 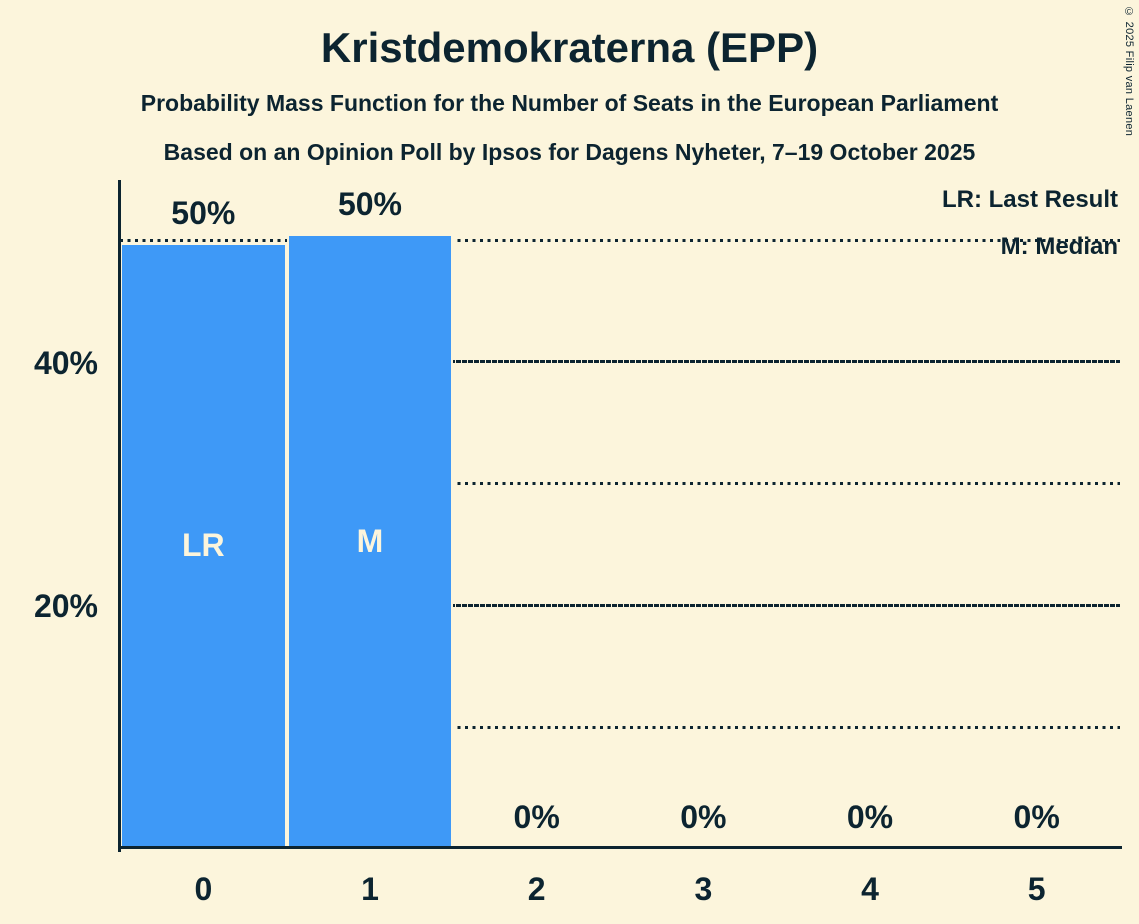 I want to click on gridline-20pct, so click(x=620, y=605).